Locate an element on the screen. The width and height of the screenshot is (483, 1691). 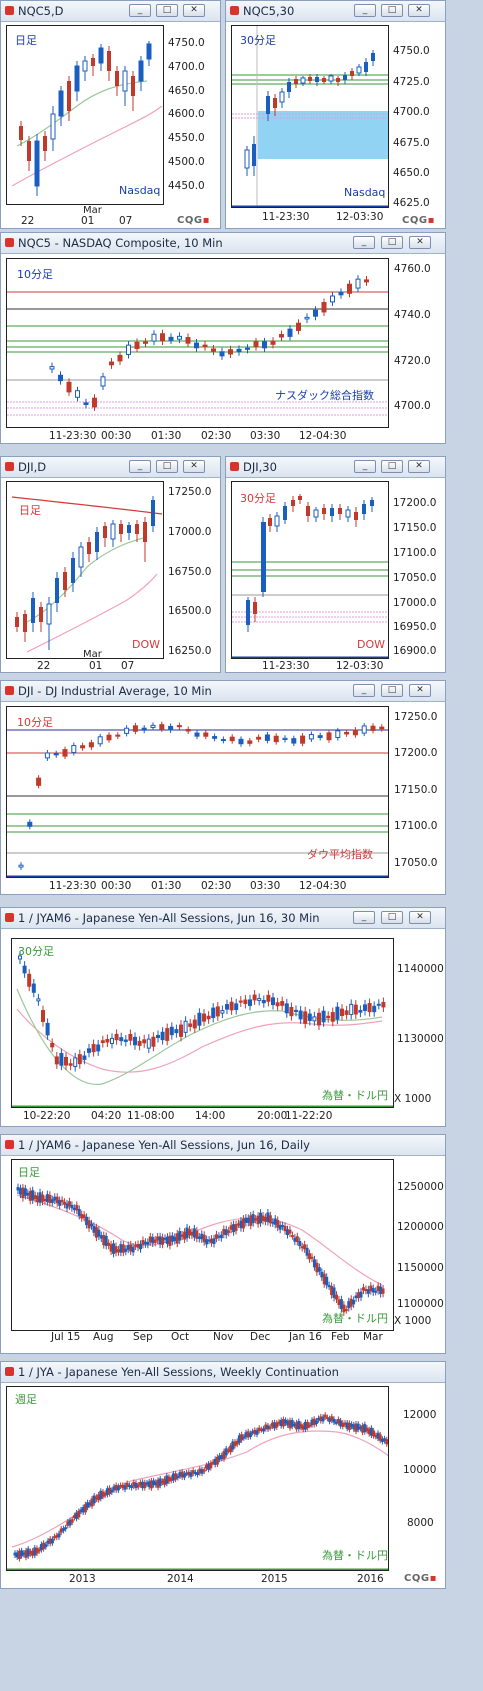
chart-plot-area: 日足 Nasdaq is located at coordinates (85, 115).